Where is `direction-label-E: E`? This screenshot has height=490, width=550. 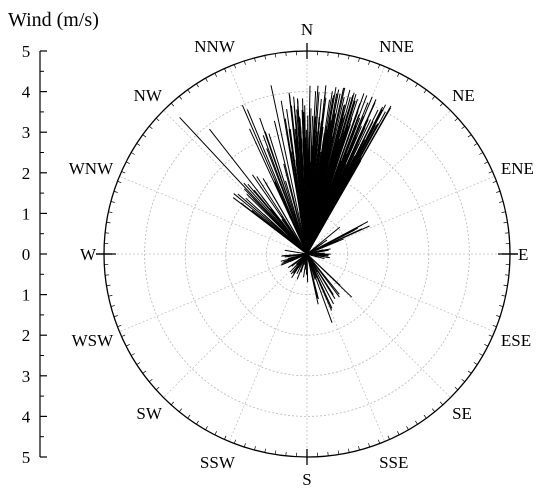 direction-label-E: E is located at coordinates (523, 254).